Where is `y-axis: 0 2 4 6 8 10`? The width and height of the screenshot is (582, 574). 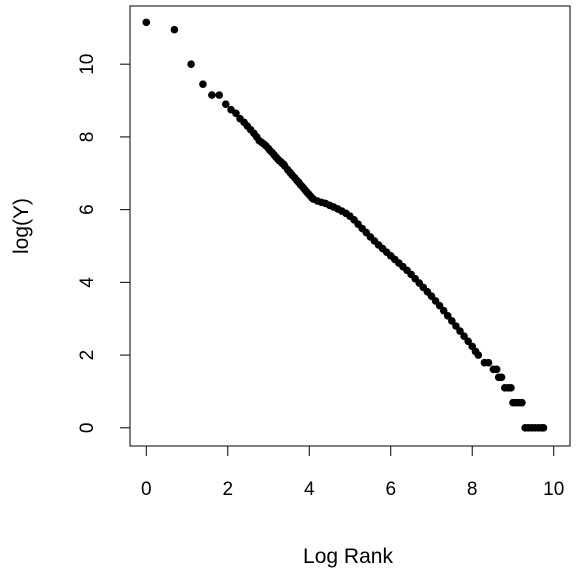
y-axis: 0 2 4 6 8 10 is located at coordinates (104, 244).